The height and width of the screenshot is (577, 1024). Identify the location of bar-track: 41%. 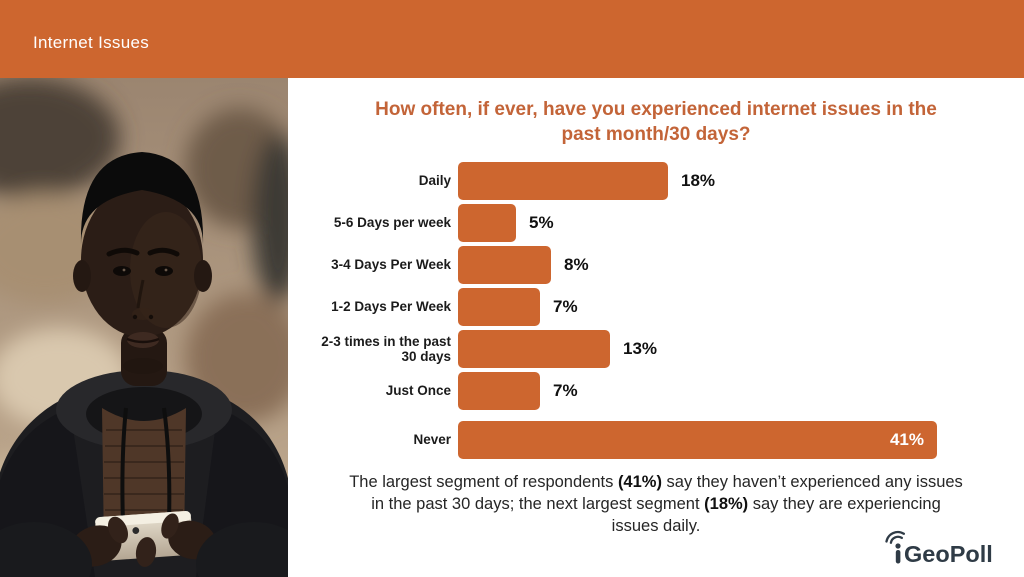
(741, 440).